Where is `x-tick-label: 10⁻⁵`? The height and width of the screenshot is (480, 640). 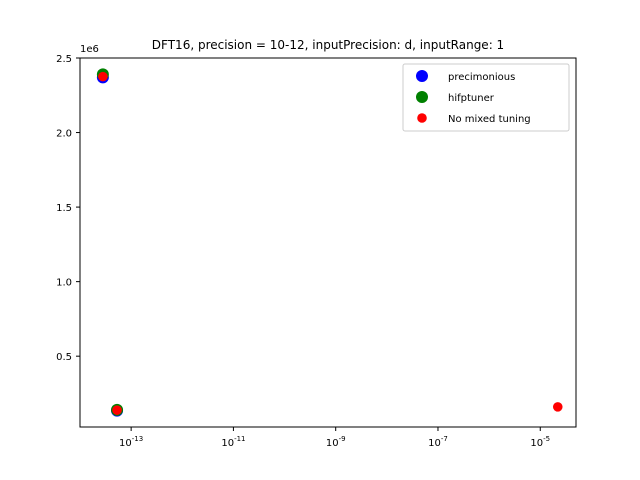 x-tick-label: 10⁻⁵ is located at coordinates (540, 442).